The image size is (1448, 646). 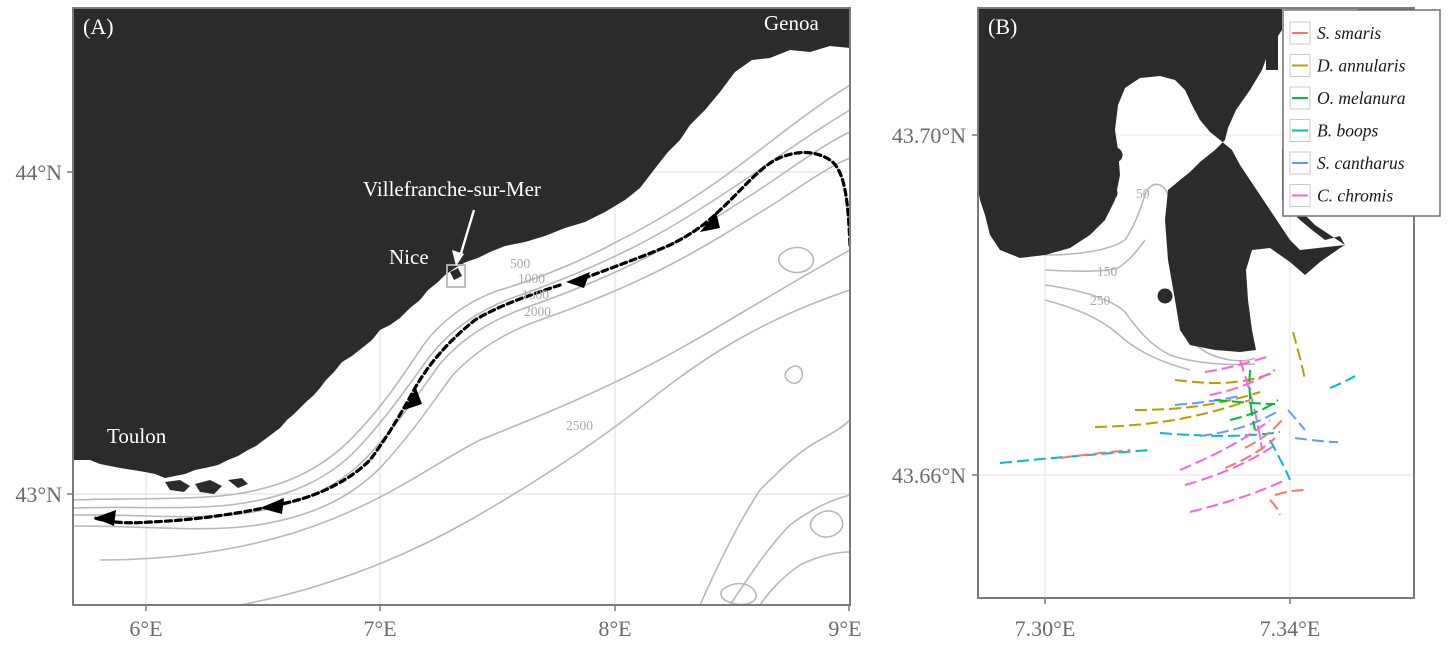 I want to click on isobath-label-50: 50, so click(x=1143, y=193).